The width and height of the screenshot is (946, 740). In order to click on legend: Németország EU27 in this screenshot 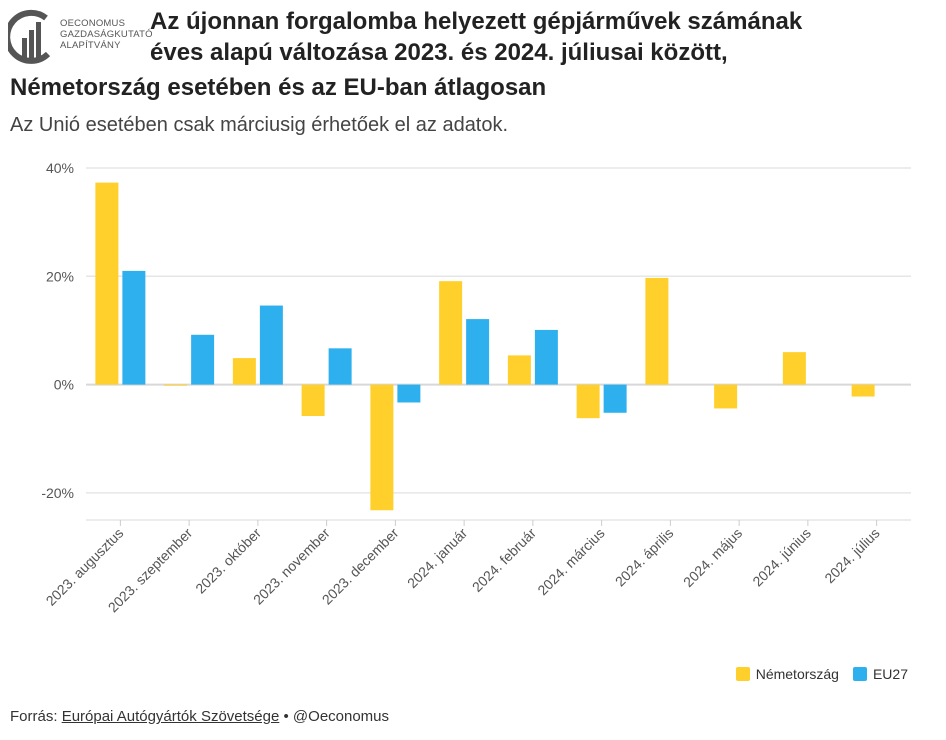, I will do `click(819, 674)`.